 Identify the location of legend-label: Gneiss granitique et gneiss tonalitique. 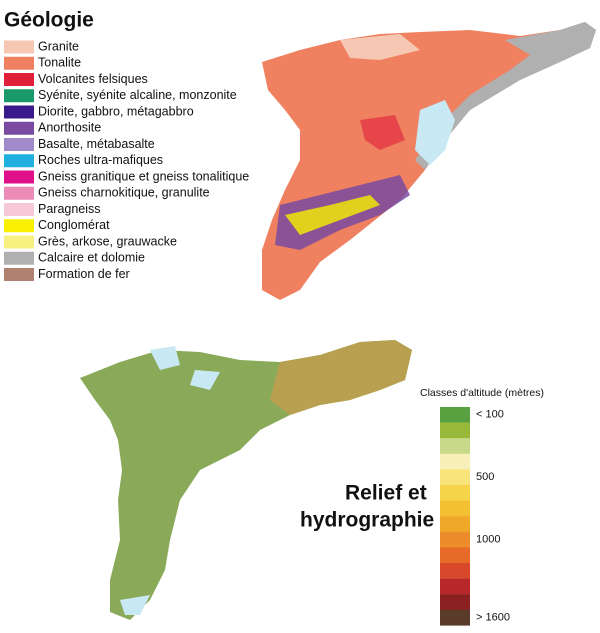
(143, 176).